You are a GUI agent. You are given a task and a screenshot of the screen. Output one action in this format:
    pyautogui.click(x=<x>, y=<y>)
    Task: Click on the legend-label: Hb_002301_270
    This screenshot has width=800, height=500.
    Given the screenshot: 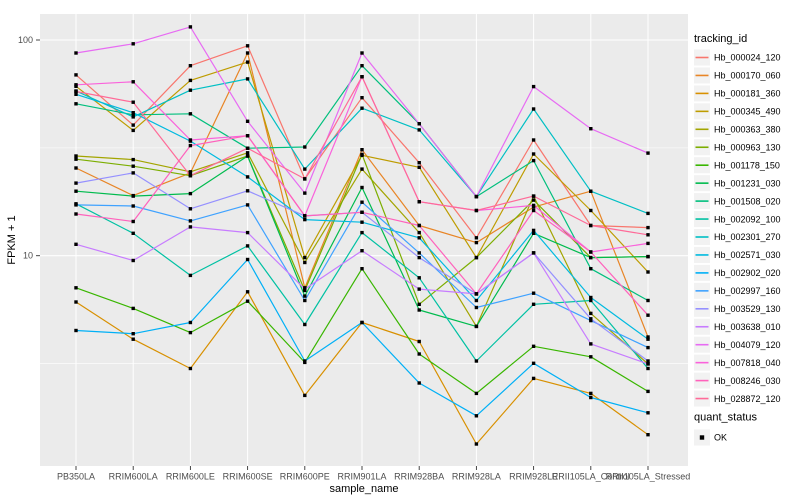 What is the action you would take?
    pyautogui.click(x=747, y=237)
    